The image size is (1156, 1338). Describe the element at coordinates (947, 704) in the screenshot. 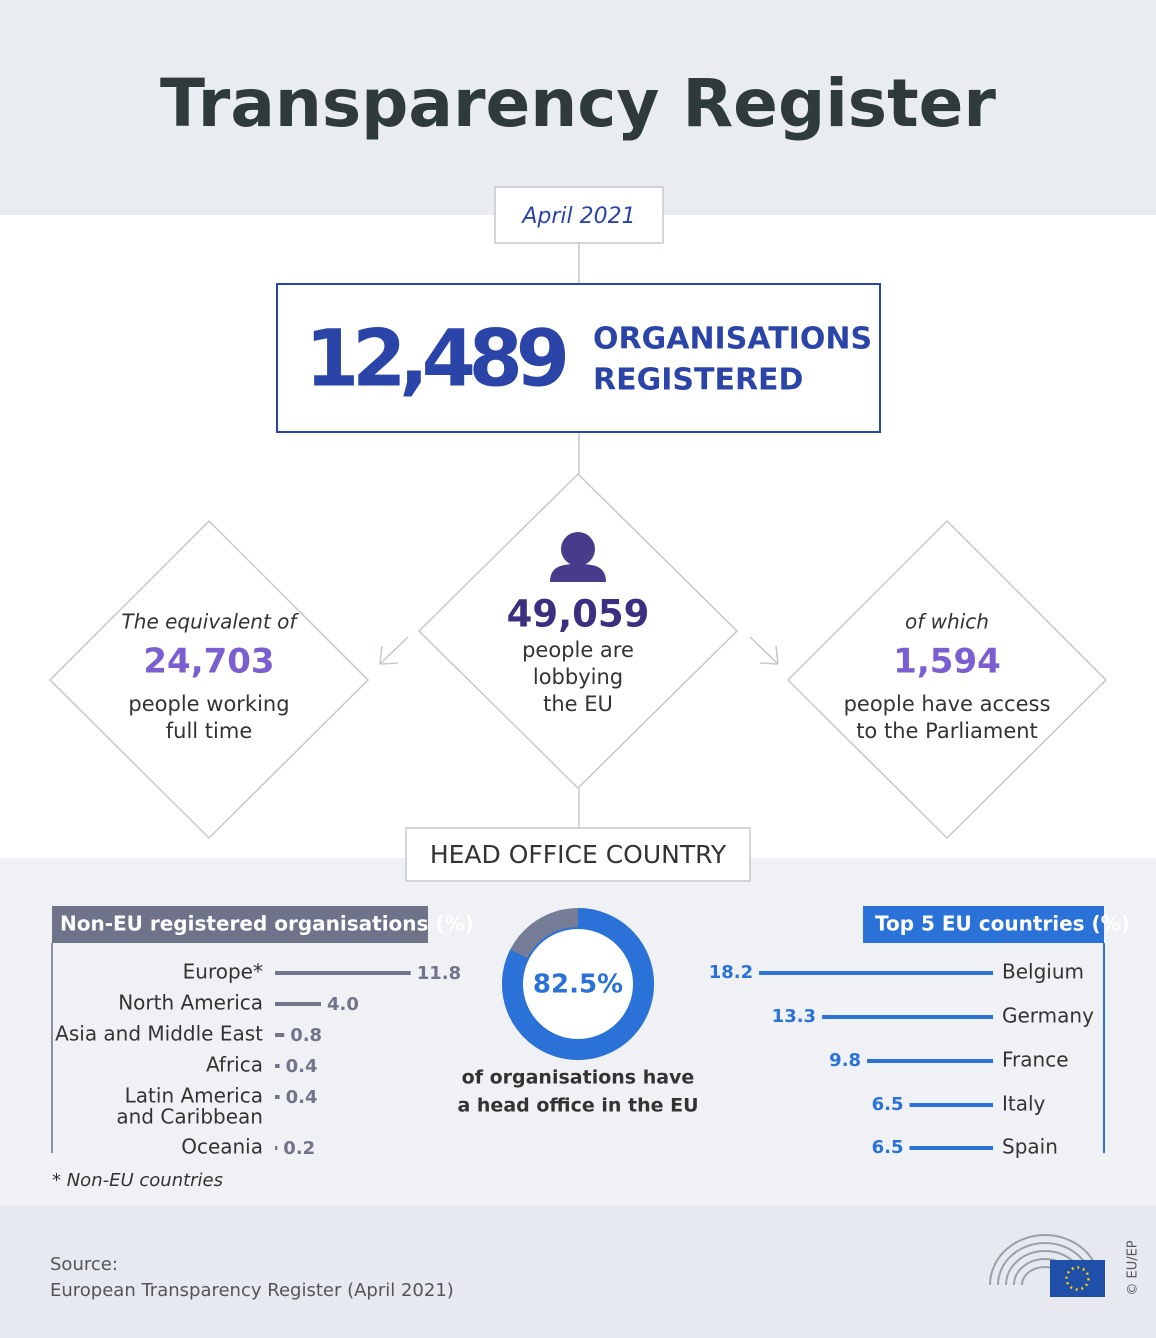

I see `access-label: people have access` at that location.